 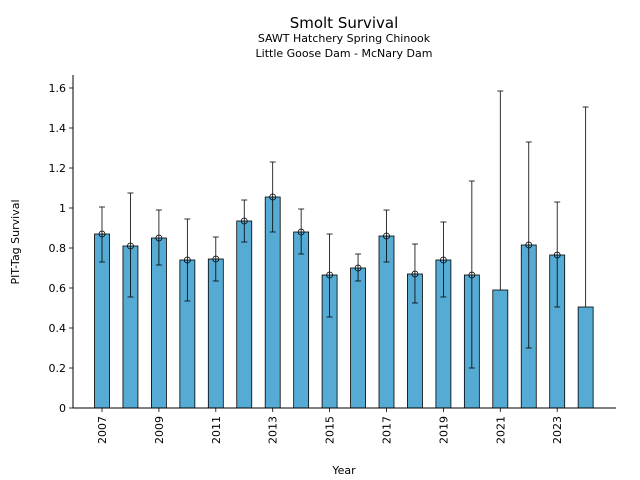 What do you see at coordinates (58, 368) in the screenshot?
I see `y-tick-label: 0.2` at bounding box center [58, 368].